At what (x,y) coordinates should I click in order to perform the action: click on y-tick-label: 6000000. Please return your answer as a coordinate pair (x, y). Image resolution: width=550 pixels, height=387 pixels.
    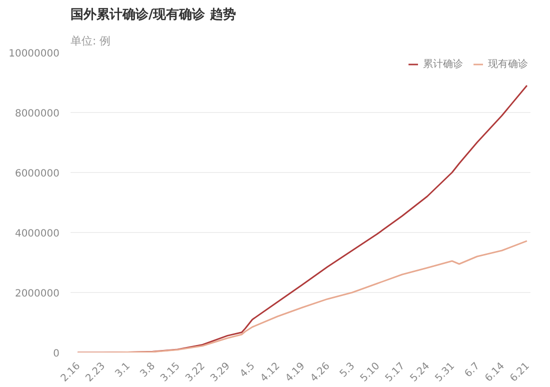
    Looking at the image, I should click on (37, 174).